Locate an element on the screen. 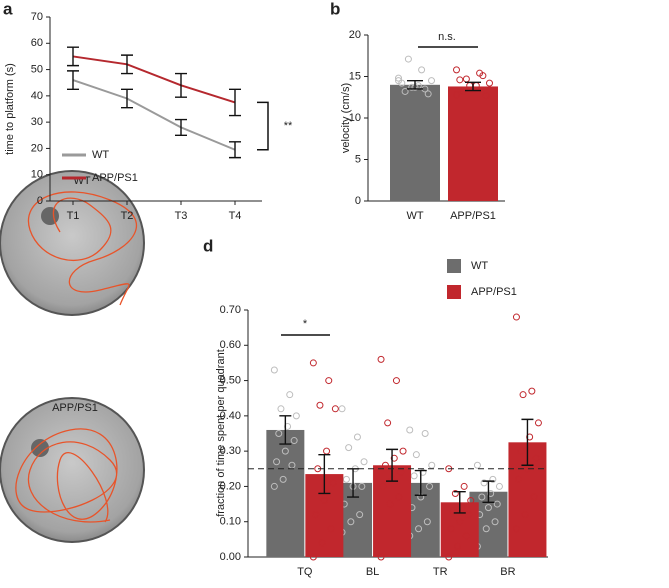 This screenshot has height=588, width=669. y-tick-label: 20 is located at coordinates (37, 148).